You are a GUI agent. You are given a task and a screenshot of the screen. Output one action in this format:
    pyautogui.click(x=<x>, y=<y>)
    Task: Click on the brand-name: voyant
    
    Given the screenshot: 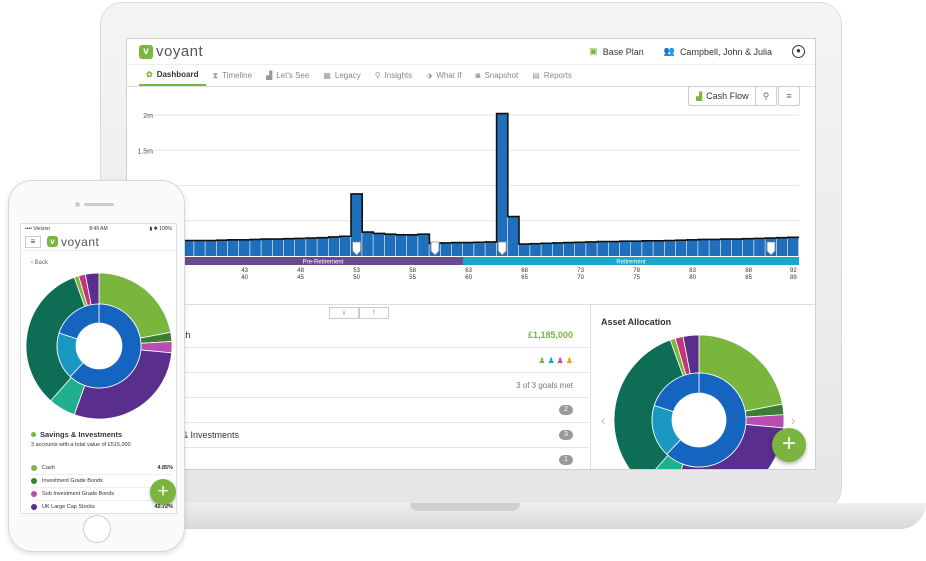 What is the action you would take?
    pyautogui.click(x=180, y=51)
    